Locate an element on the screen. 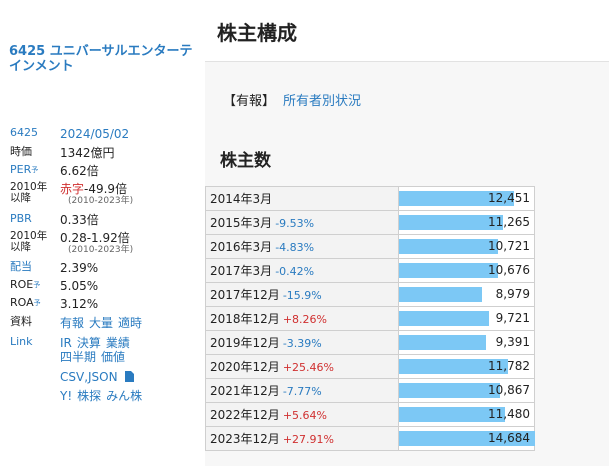 This screenshot has height=466, width=609. docs-label: 資料 is located at coordinates (21, 321).